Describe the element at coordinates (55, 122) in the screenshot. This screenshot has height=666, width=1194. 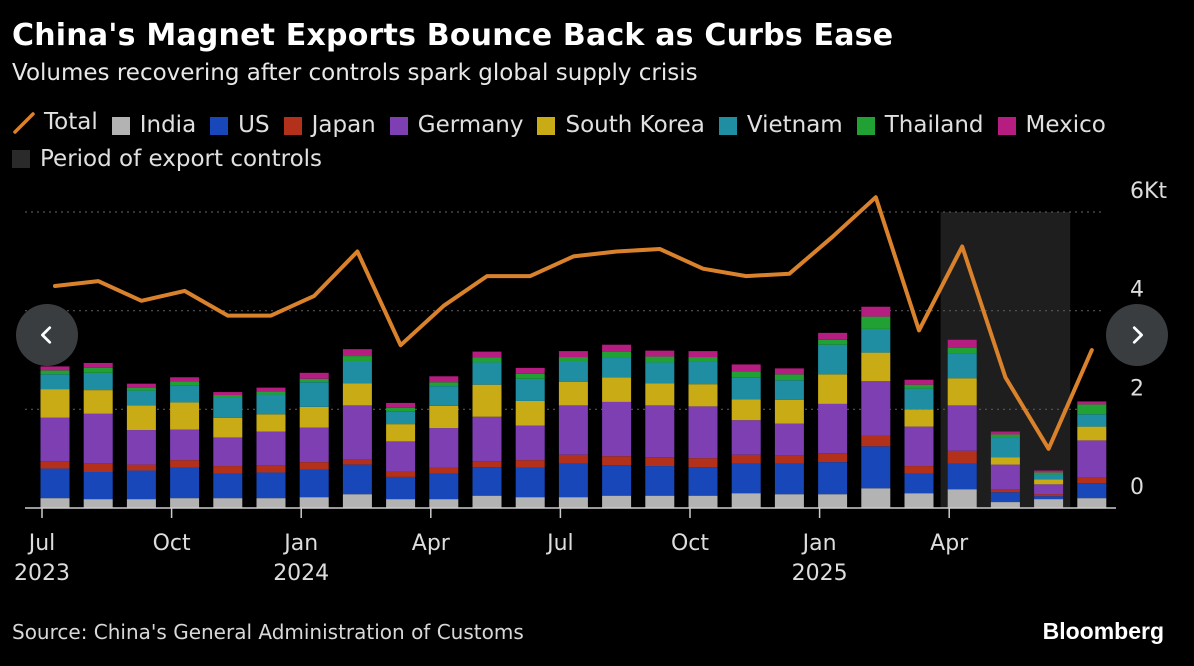
I see `legend-item-total: Total` at that location.